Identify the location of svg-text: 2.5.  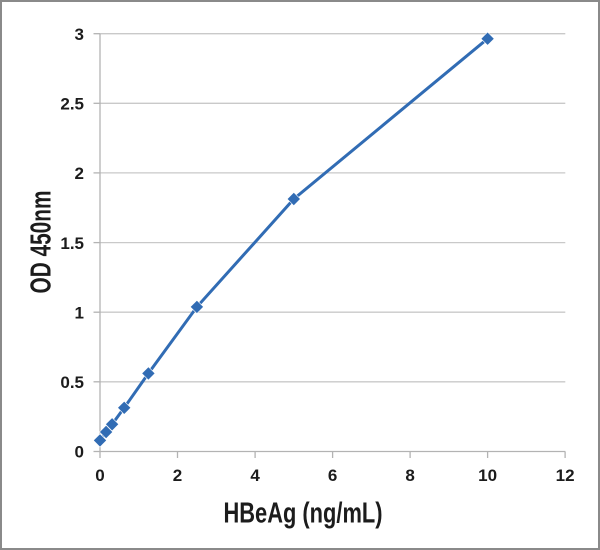
(72, 104).